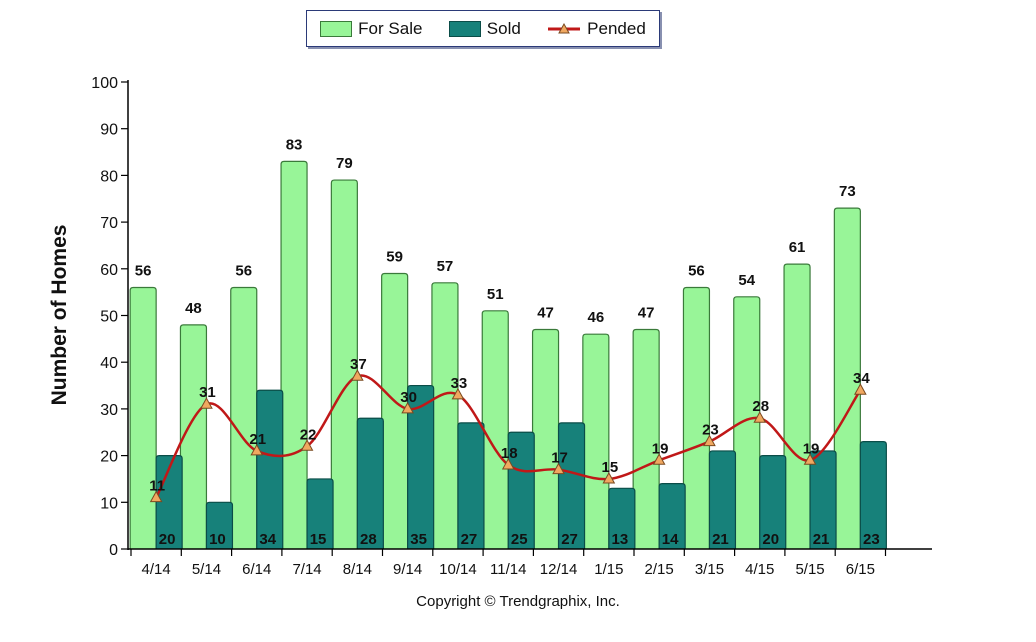 The image size is (1036, 642). Describe the element at coordinates (508, 569) in the screenshot. I see `x-tick-label: 11/14` at that location.